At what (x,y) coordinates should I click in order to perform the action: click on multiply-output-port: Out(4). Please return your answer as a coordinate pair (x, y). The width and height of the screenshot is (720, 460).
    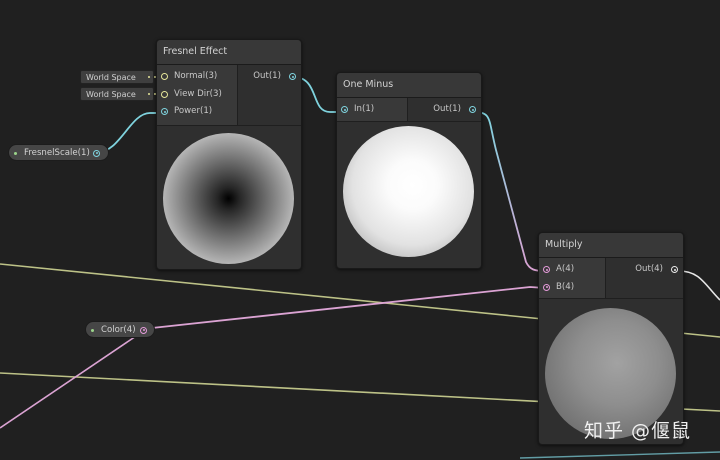
    Looking at the image, I should click on (644, 270).